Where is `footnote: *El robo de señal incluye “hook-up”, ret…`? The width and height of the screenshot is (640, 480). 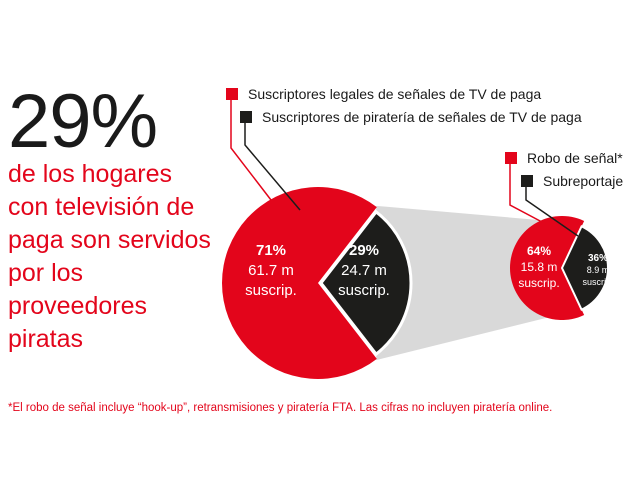 footnote: *El robo de señal incluye “hook-up”, ret… is located at coordinates (280, 408).